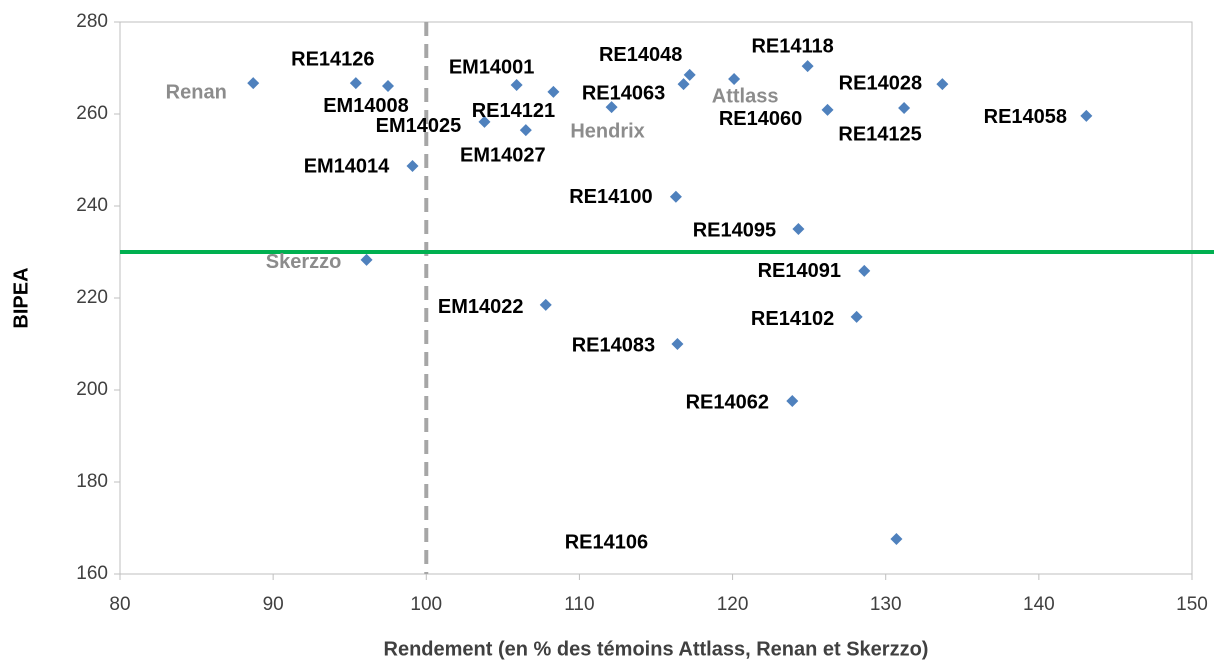 The image size is (1214, 663). Describe the element at coordinates (733, 604) in the screenshot. I see `x-tick-label: 120` at that location.